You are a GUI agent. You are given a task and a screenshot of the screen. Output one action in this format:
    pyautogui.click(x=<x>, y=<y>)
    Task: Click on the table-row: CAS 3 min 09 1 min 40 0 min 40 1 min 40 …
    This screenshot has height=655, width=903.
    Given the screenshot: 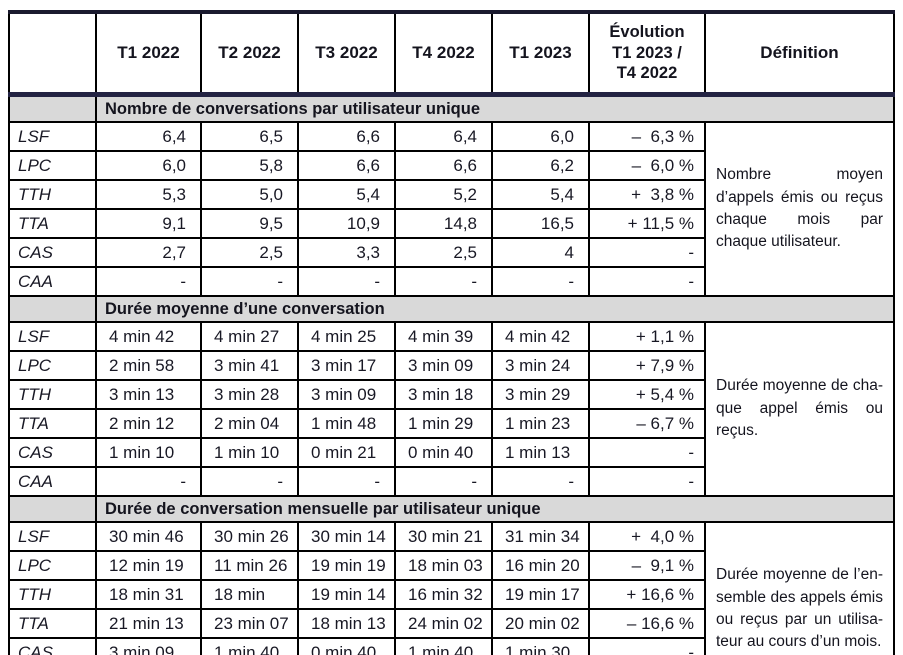 What is the action you would take?
    pyautogui.click(x=451, y=646)
    